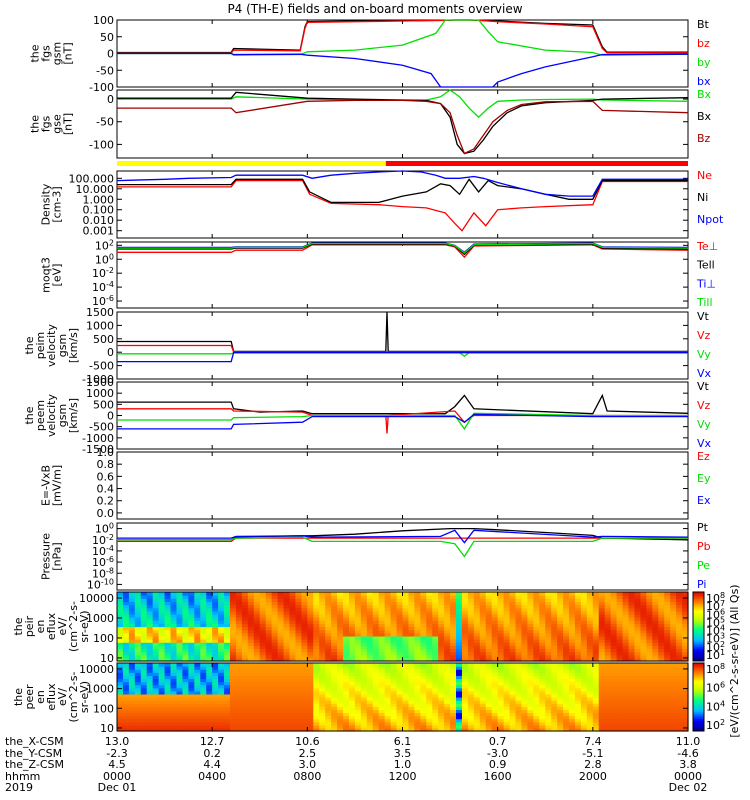 This screenshot has height=800, width=750. What do you see at coordinates (688, 741) in the screenshot?
I see `x-axis-value: 11.0` at bounding box center [688, 741].